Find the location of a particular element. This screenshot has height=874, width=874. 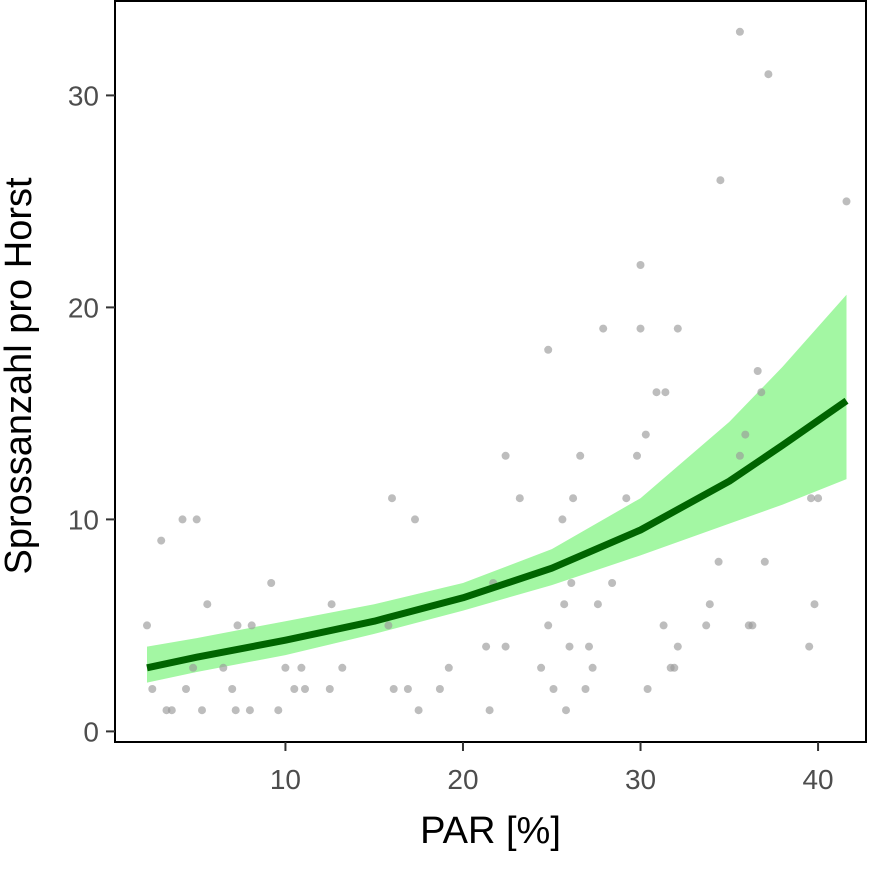

x-tick-label: 30 is located at coordinates (640, 779).